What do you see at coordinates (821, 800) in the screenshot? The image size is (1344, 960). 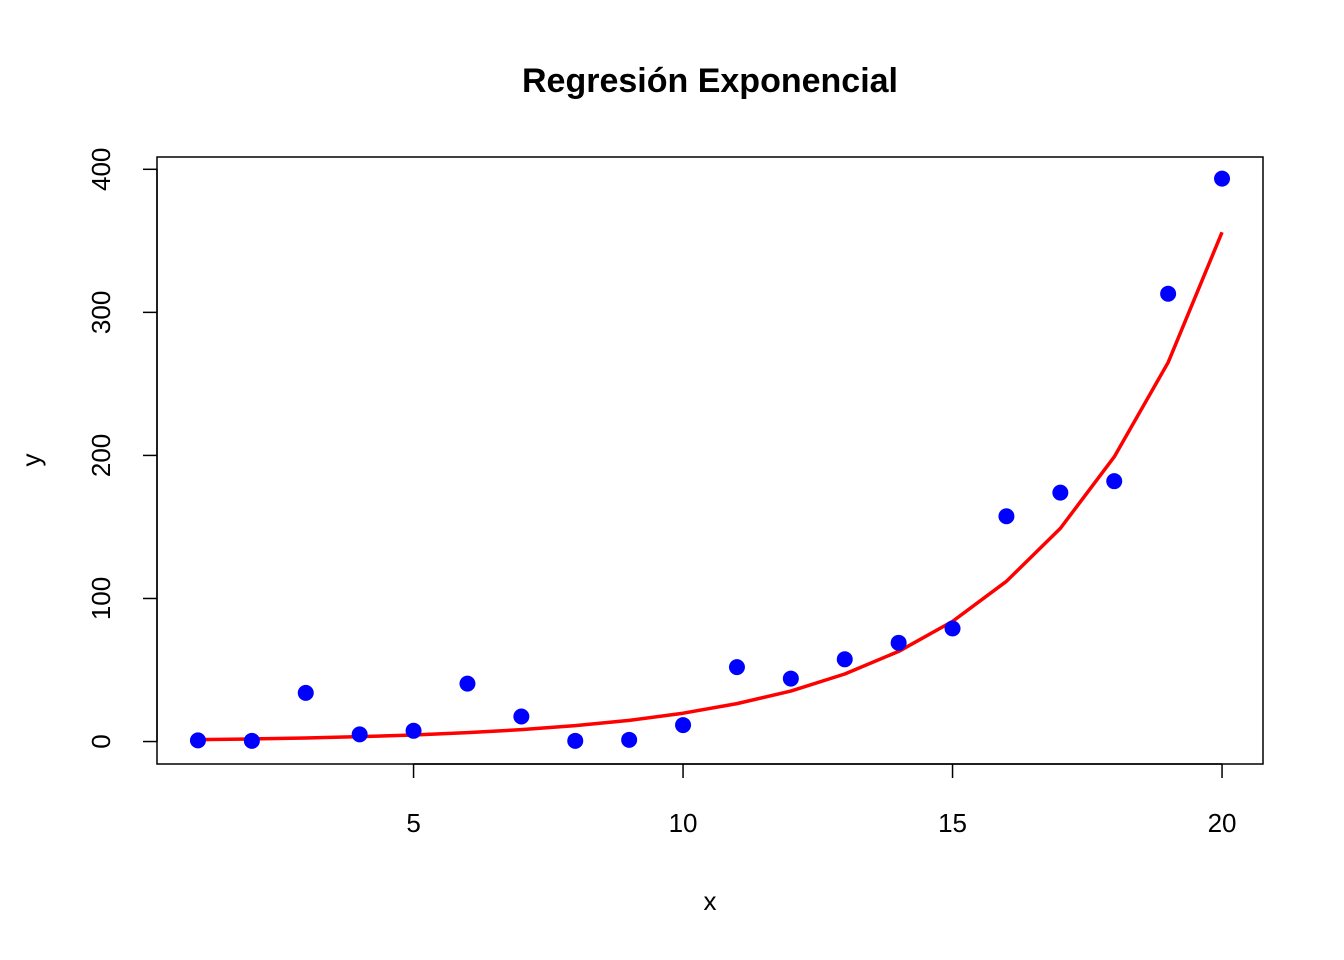 I see `x-axis: 5 10 15 20` at bounding box center [821, 800].